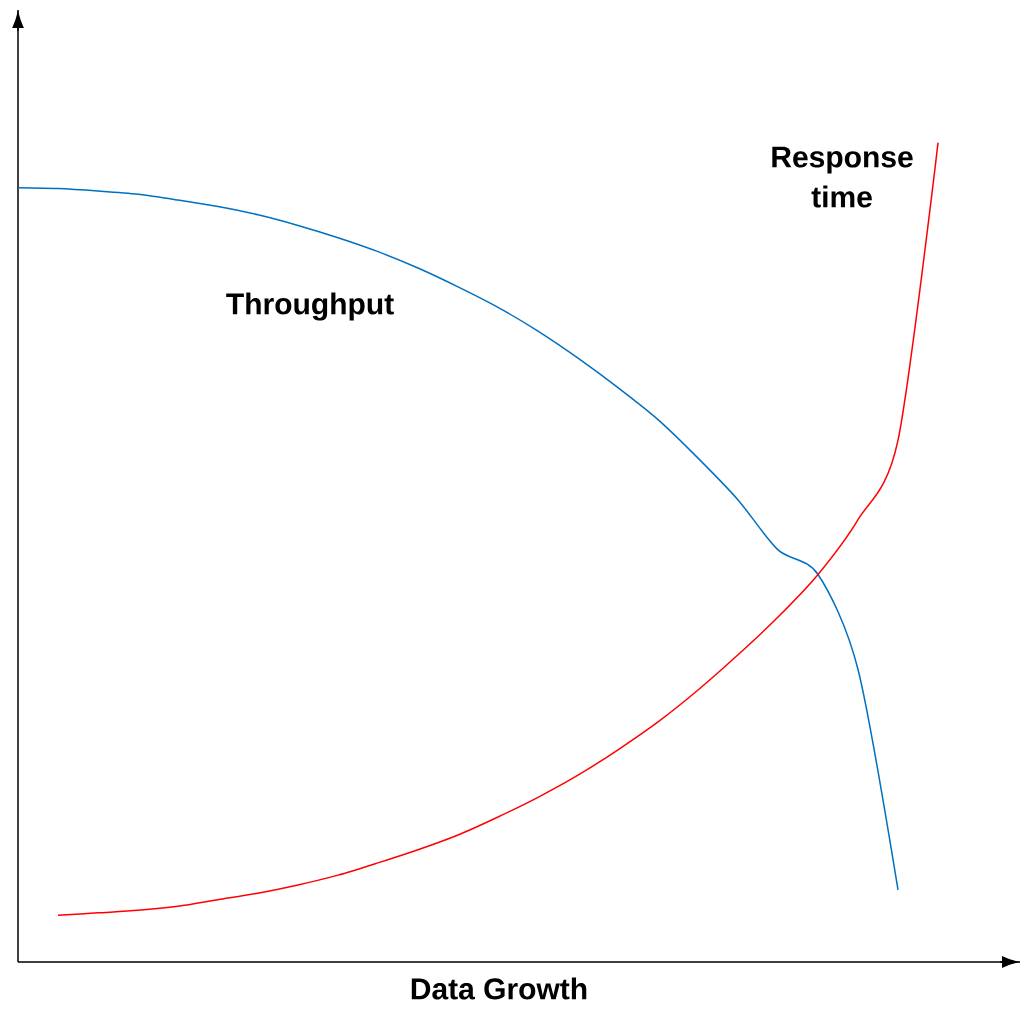  Describe the element at coordinates (310, 306) in the screenshot. I see `series-label: Throughput` at that location.